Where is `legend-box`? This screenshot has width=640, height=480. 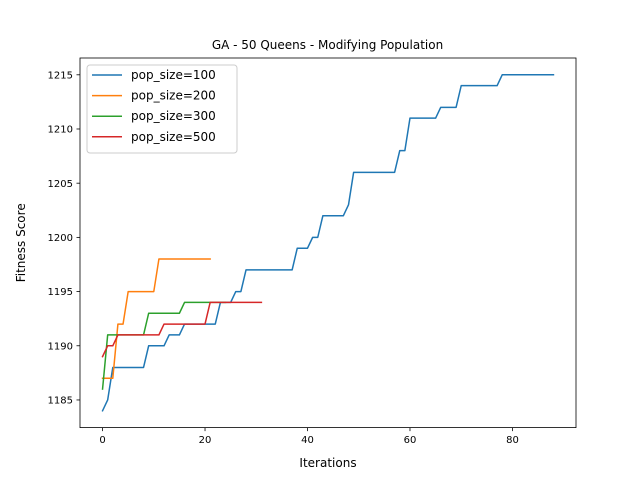 legend-box is located at coordinates (162, 109).